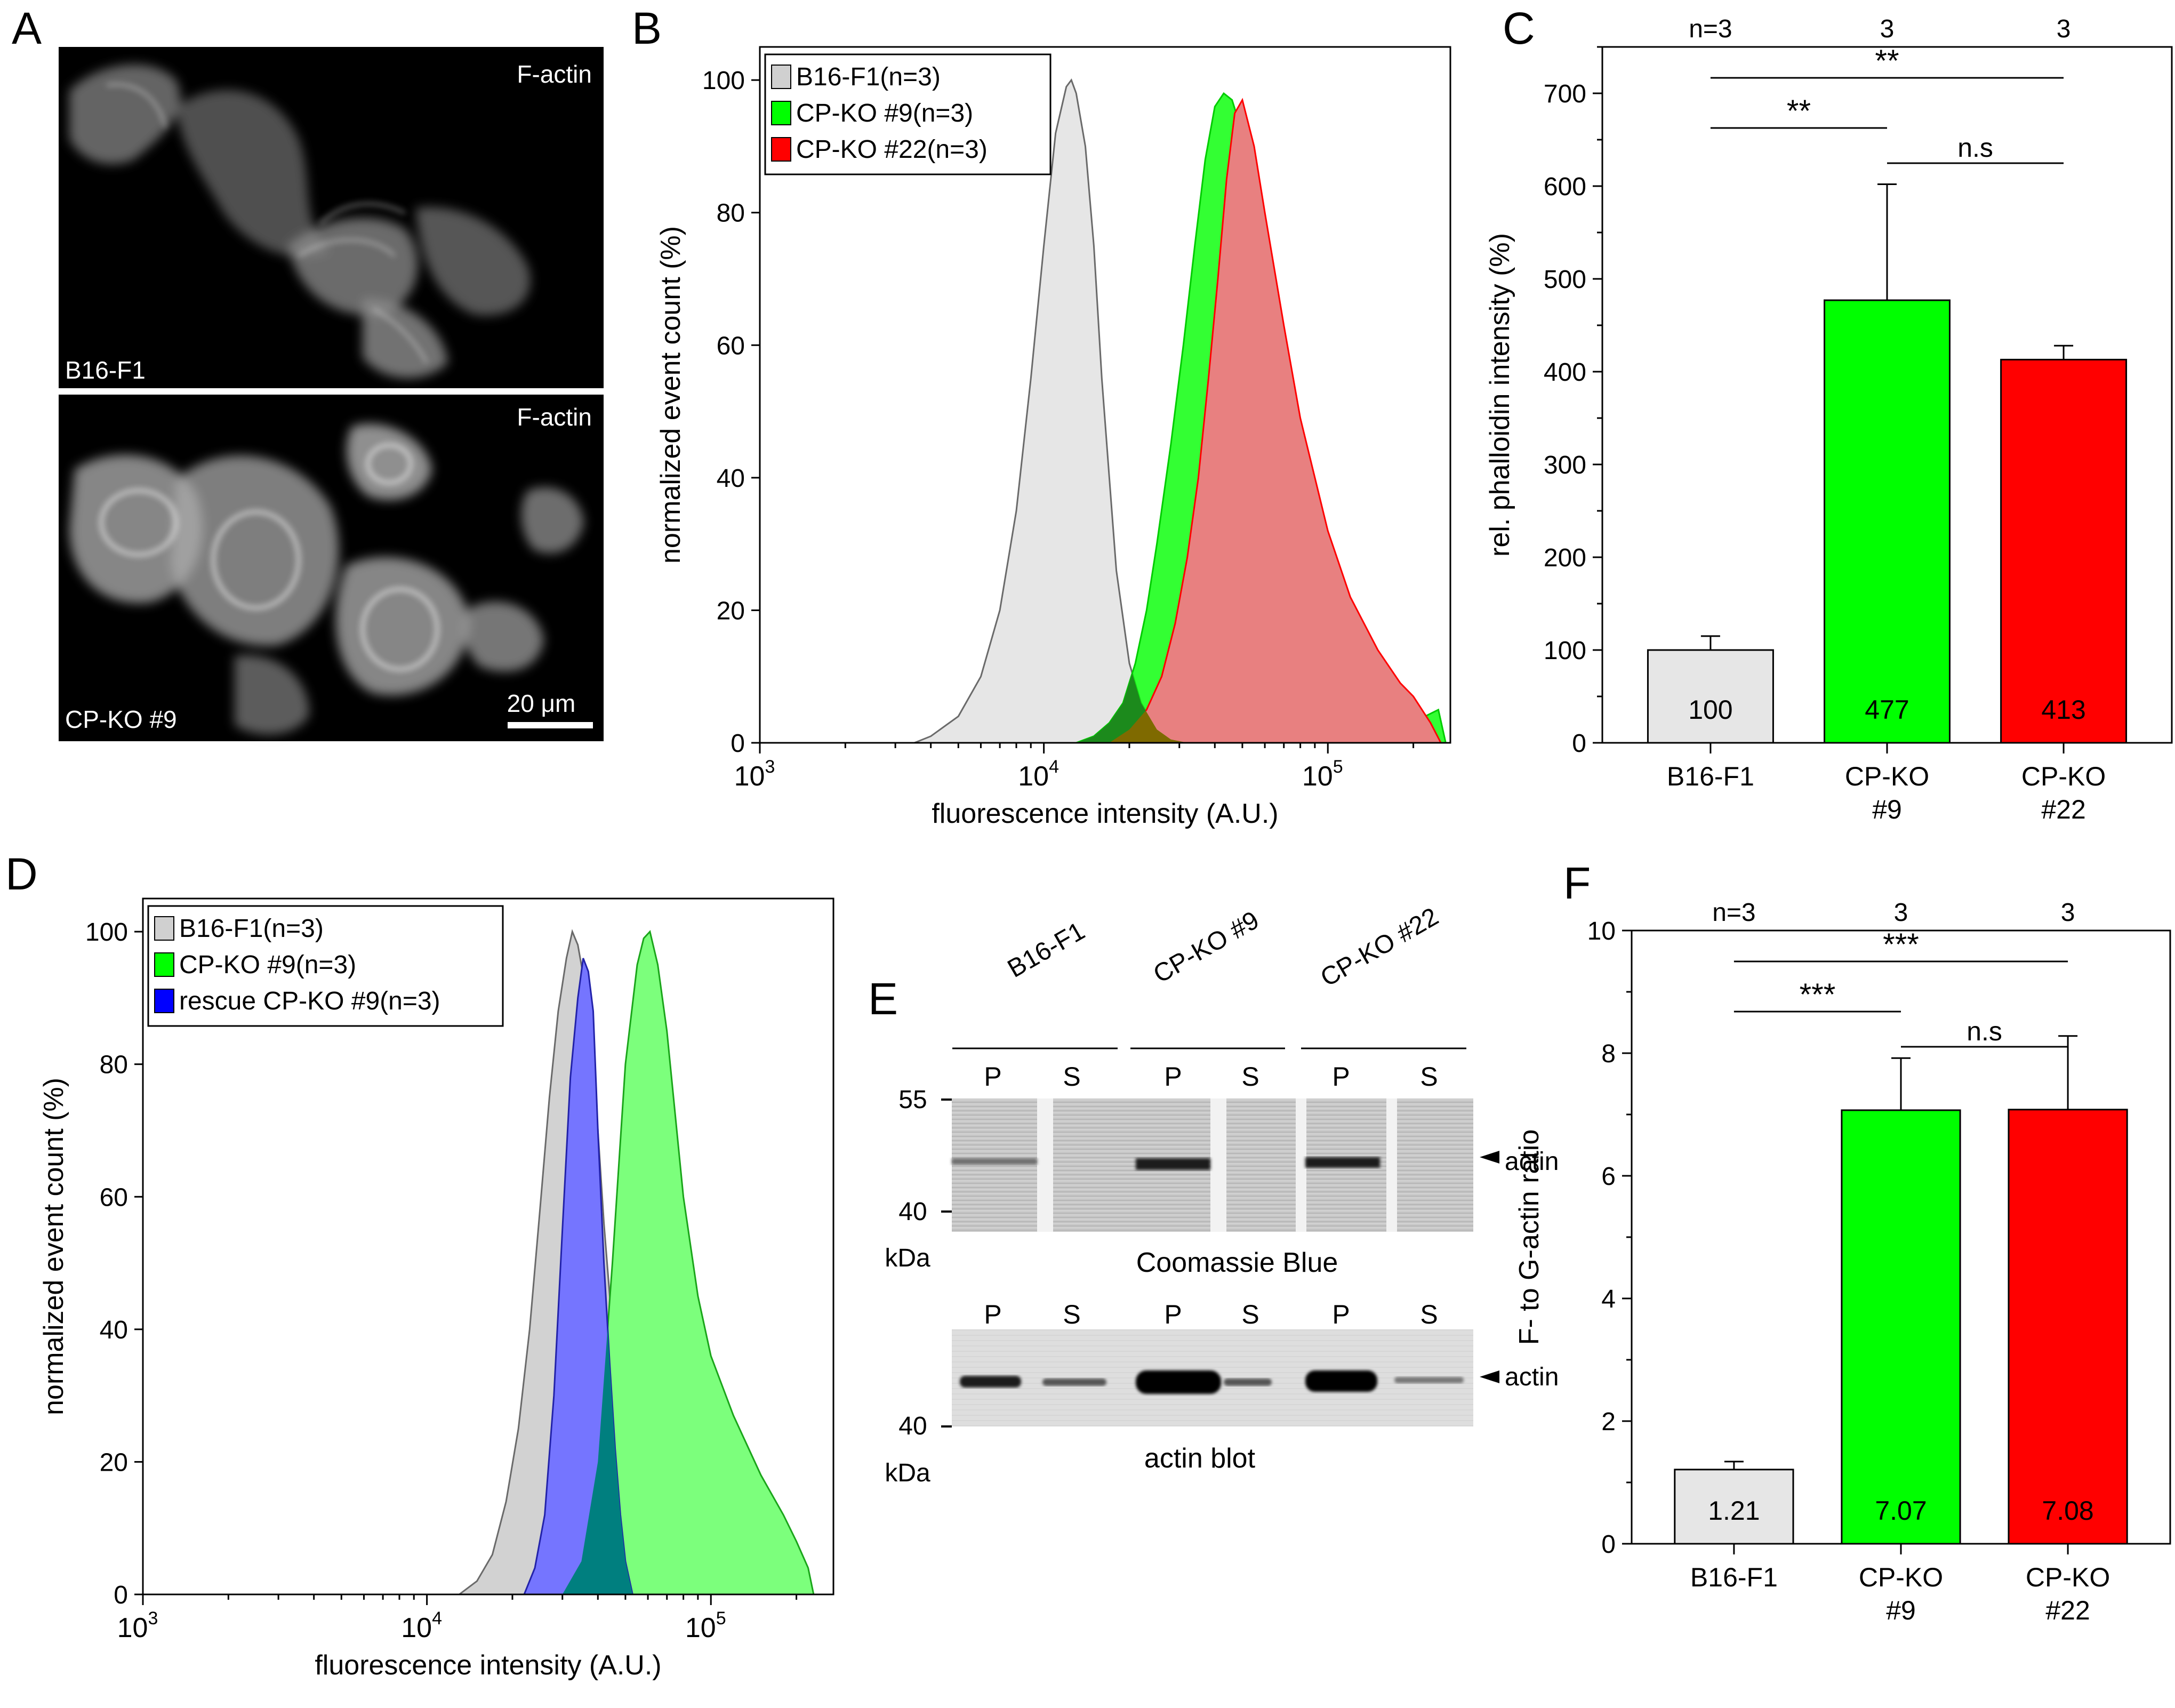  I want to click on kda-label-coomassie: kDa, so click(907, 1258).